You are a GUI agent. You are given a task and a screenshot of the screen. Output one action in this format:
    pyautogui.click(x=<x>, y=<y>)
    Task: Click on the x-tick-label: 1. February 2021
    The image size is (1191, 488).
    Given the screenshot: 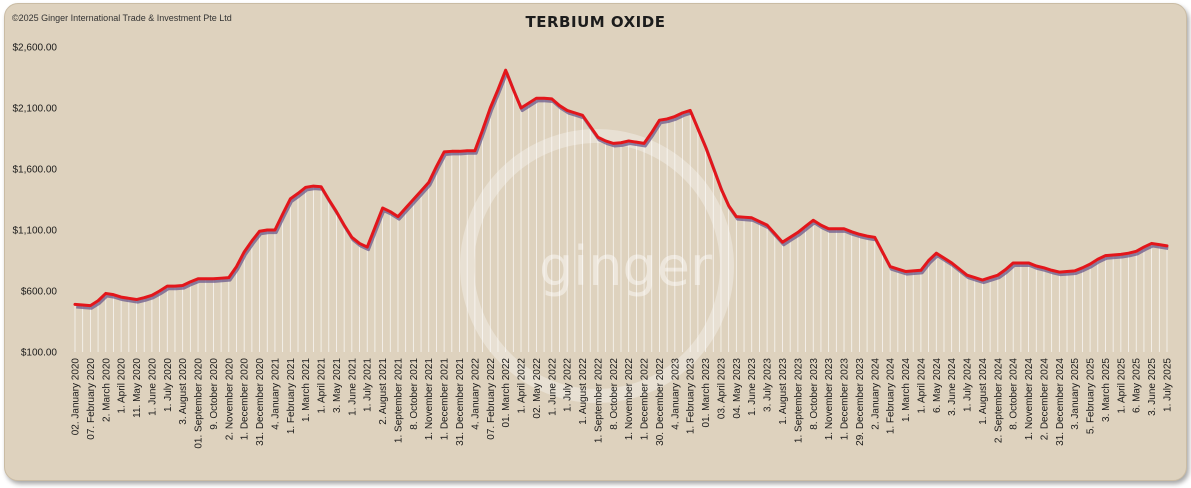 What is the action you would take?
    pyautogui.click(x=291, y=396)
    